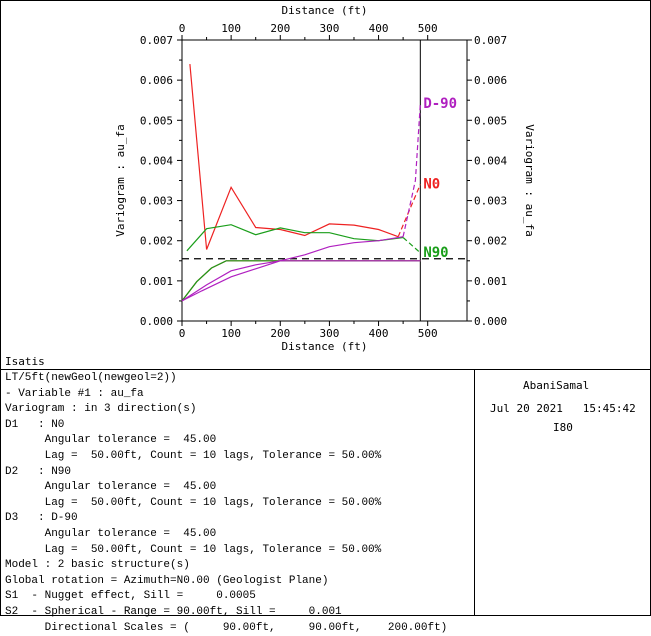  Describe the element at coordinates (490, 321) in the screenshot. I see `y-tick-label-right: 0.000` at that location.